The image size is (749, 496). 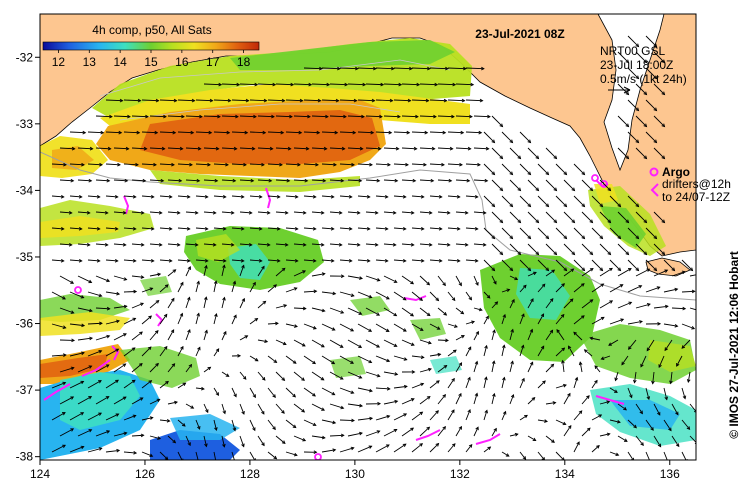 What do you see at coordinates (151, 46) in the screenshot?
I see `colorbar: 4h comp, p50, All Sats 12 13 14 15 16 17 18` at bounding box center [151, 46].